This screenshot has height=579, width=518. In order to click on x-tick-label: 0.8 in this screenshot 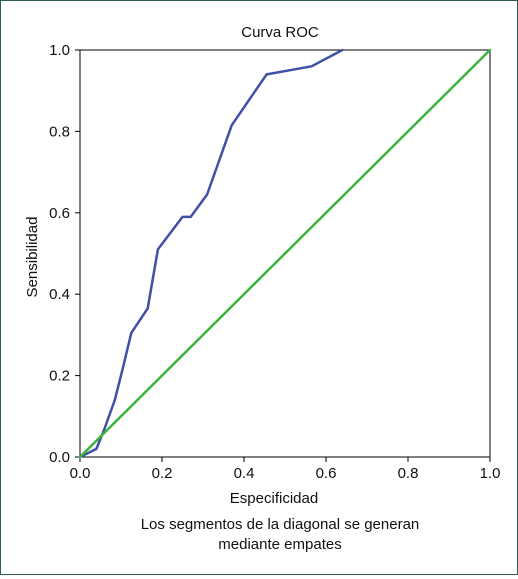, I will do `click(408, 473)`.